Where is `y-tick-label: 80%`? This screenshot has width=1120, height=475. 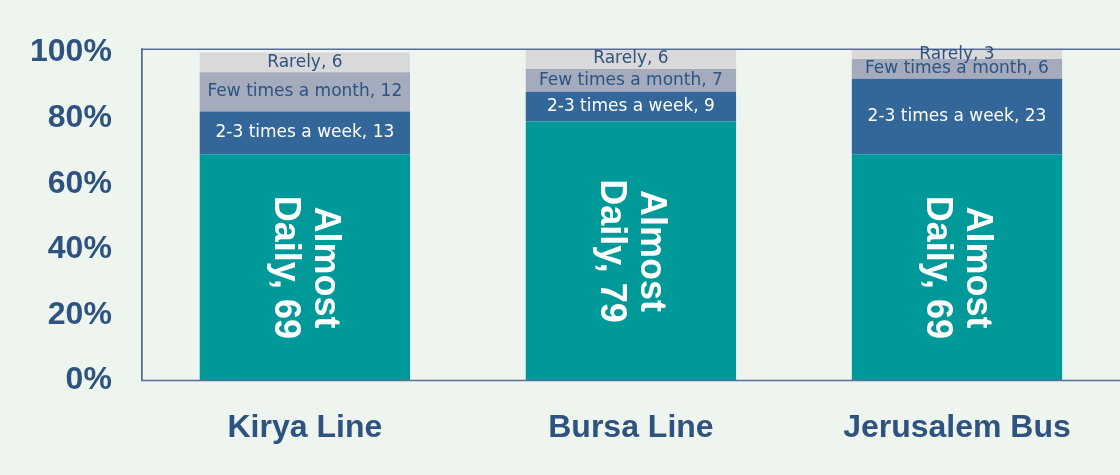
y-tick-label: 80% is located at coordinates (79, 115).